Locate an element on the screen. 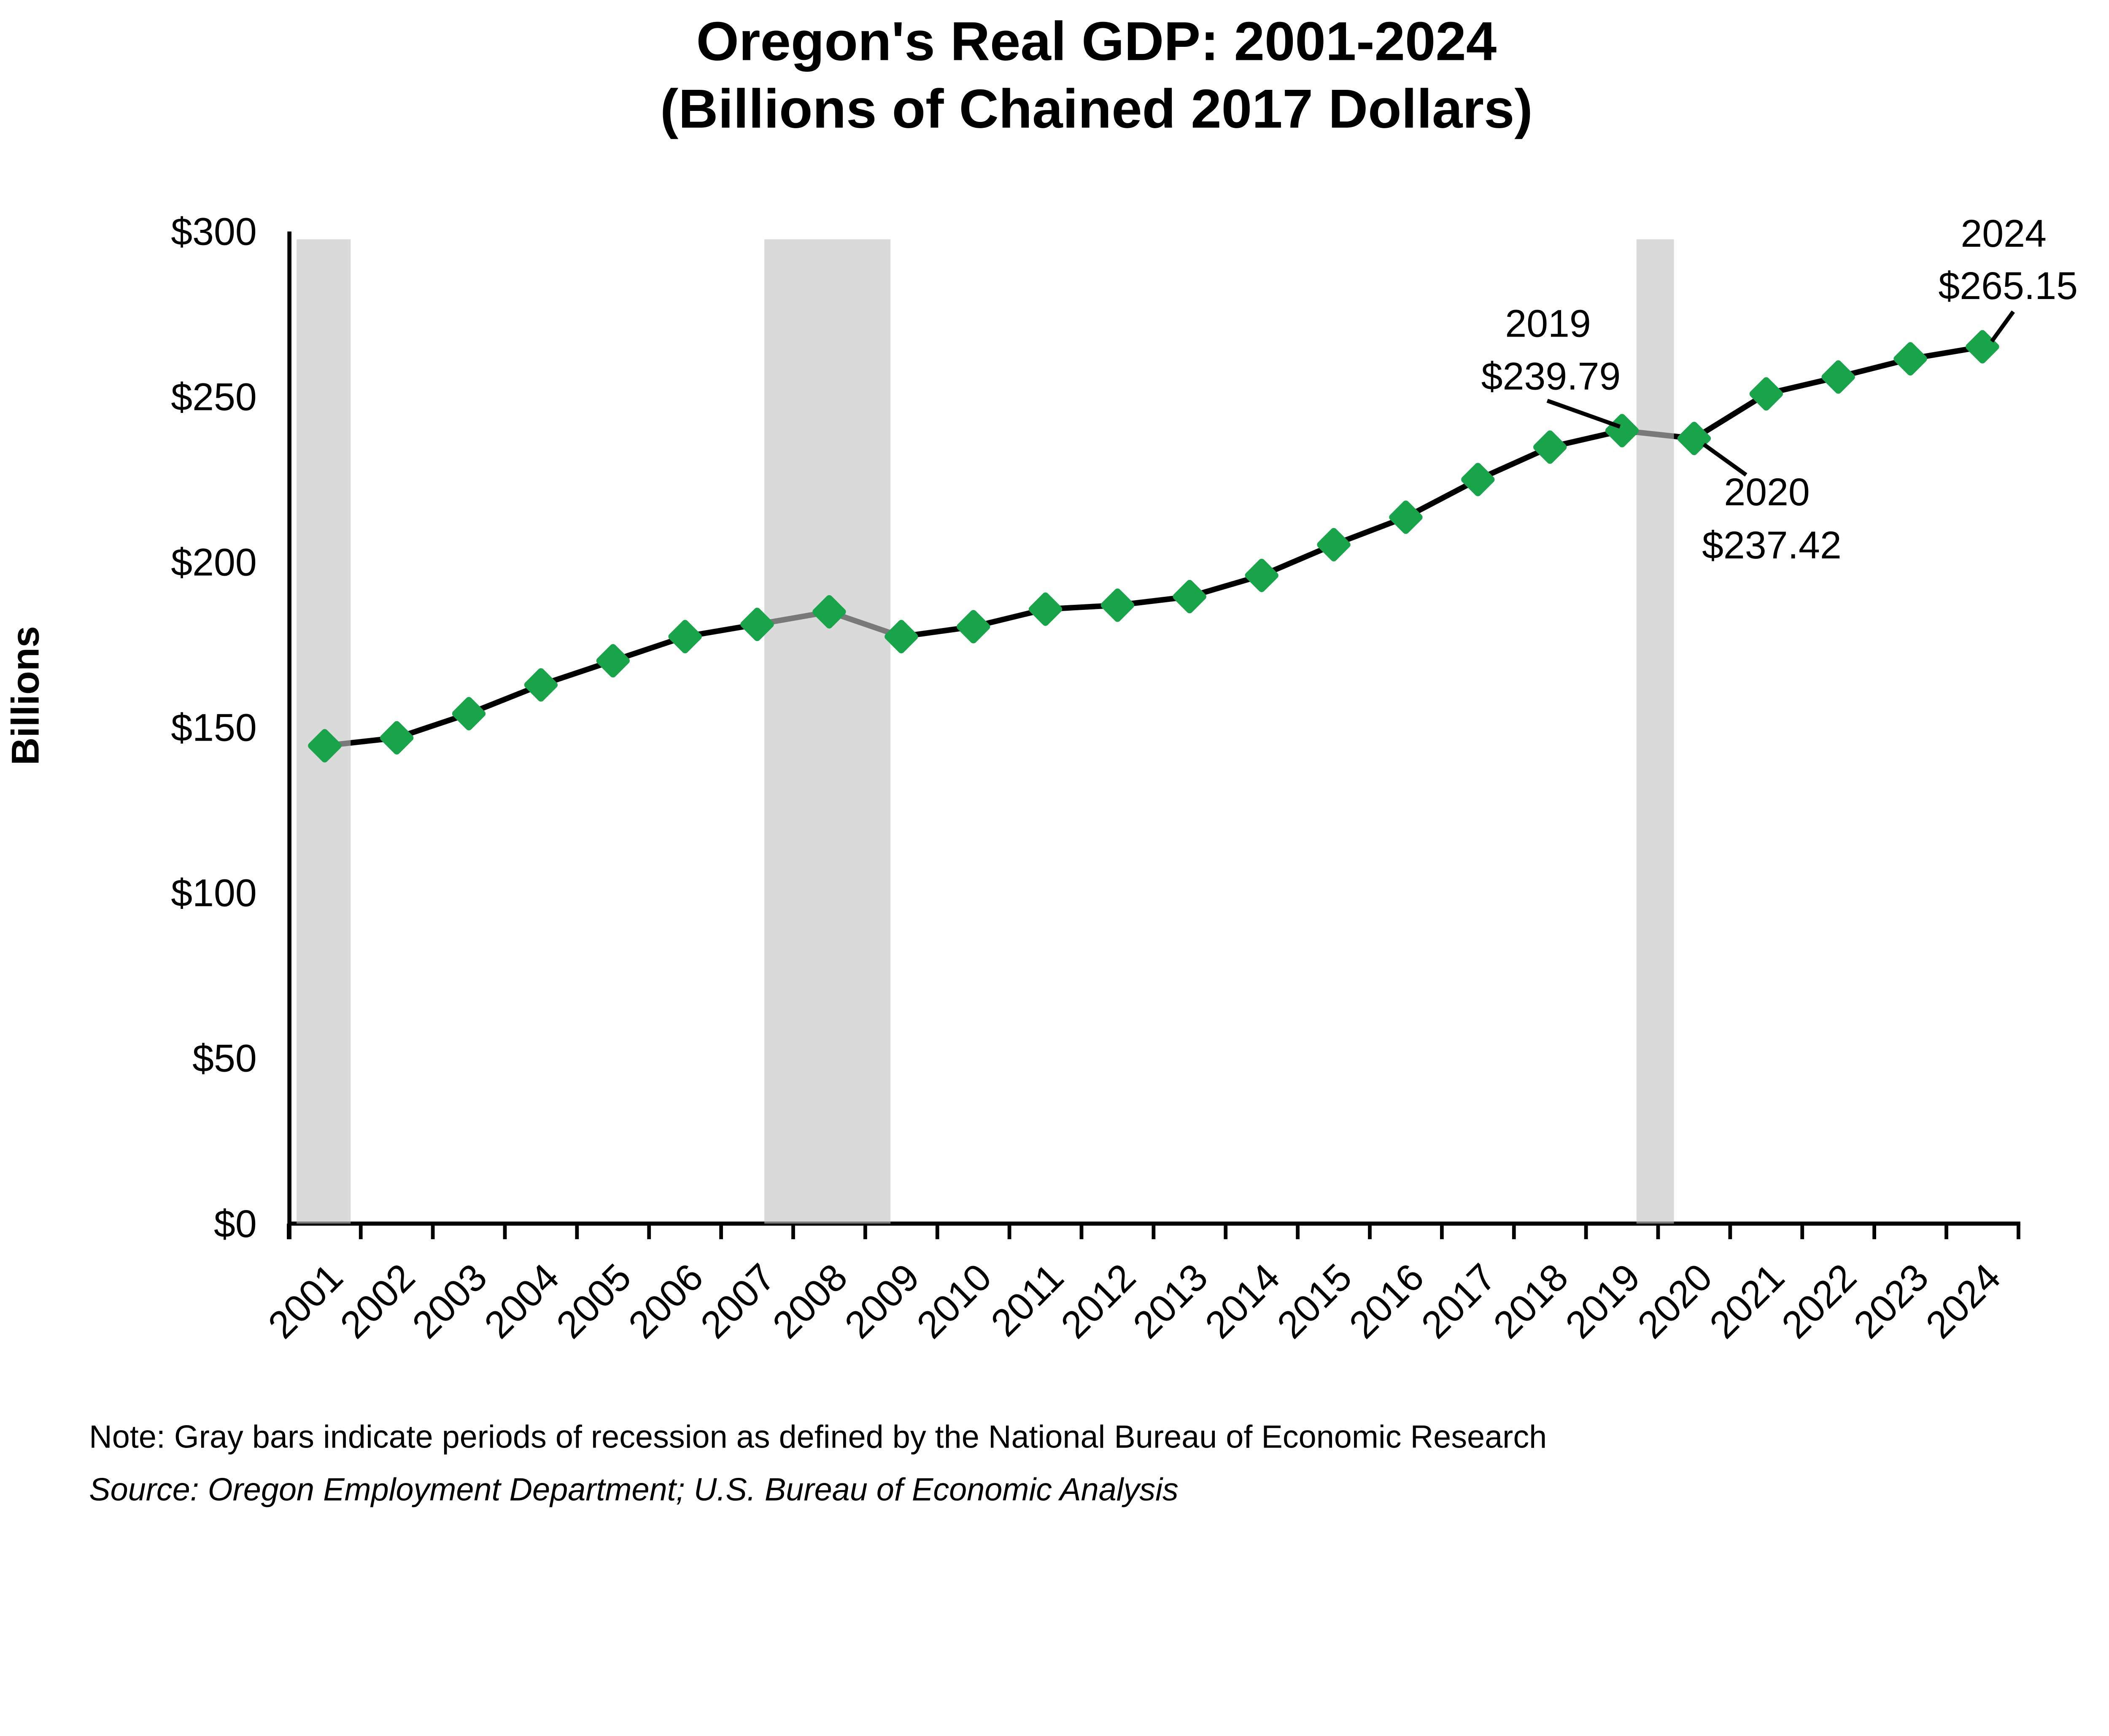  x-year-label: 2008 is located at coordinates (809, 1301).